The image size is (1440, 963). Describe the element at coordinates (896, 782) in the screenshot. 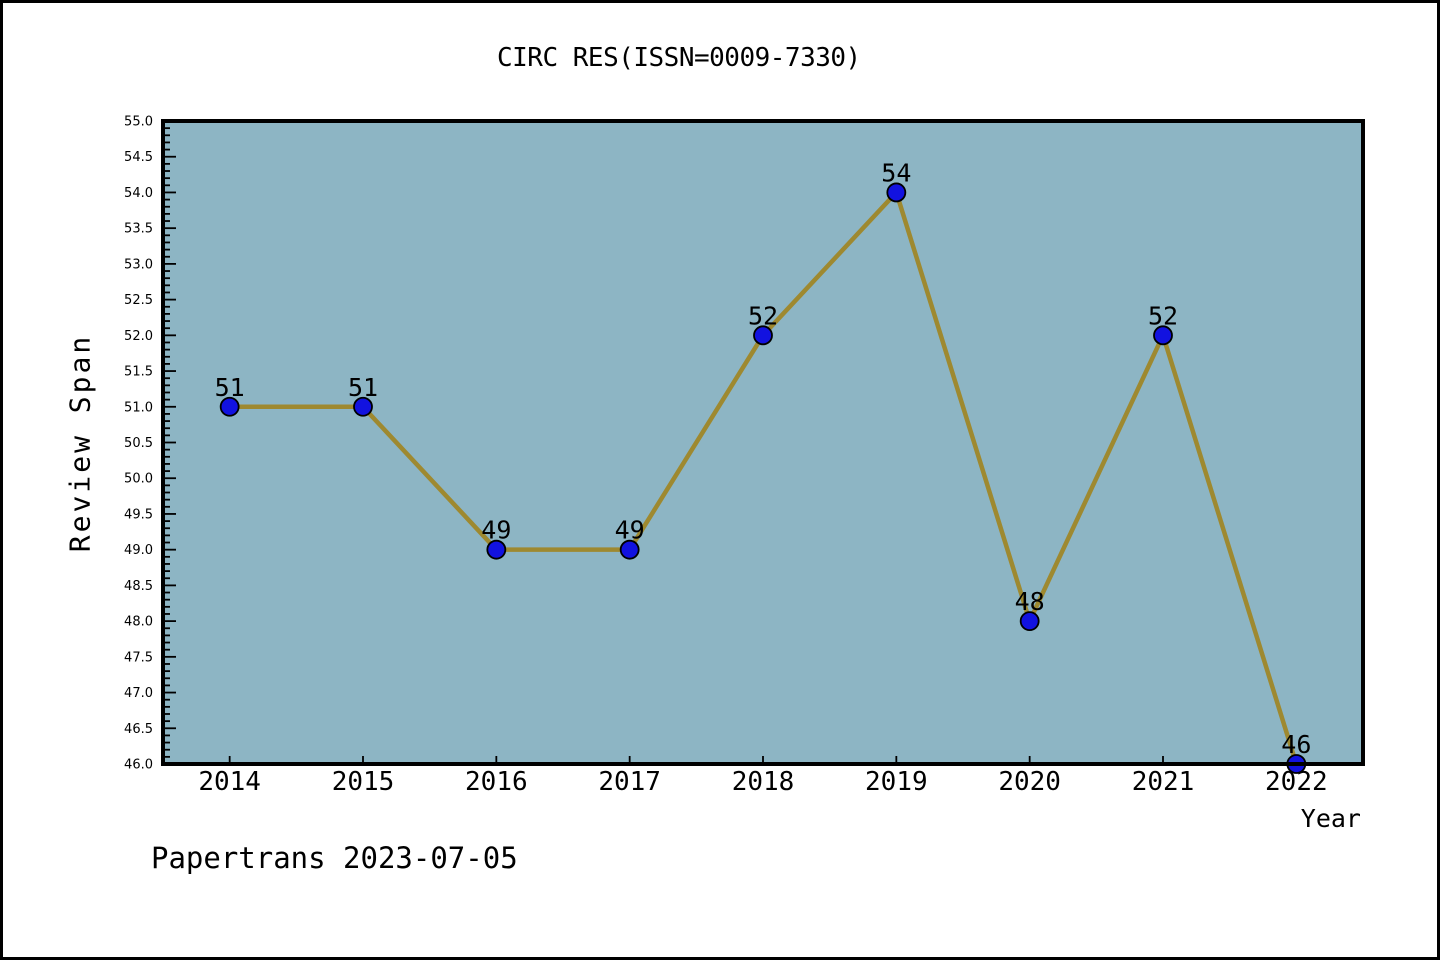

I see `x-tick-label: 2019` at that location.